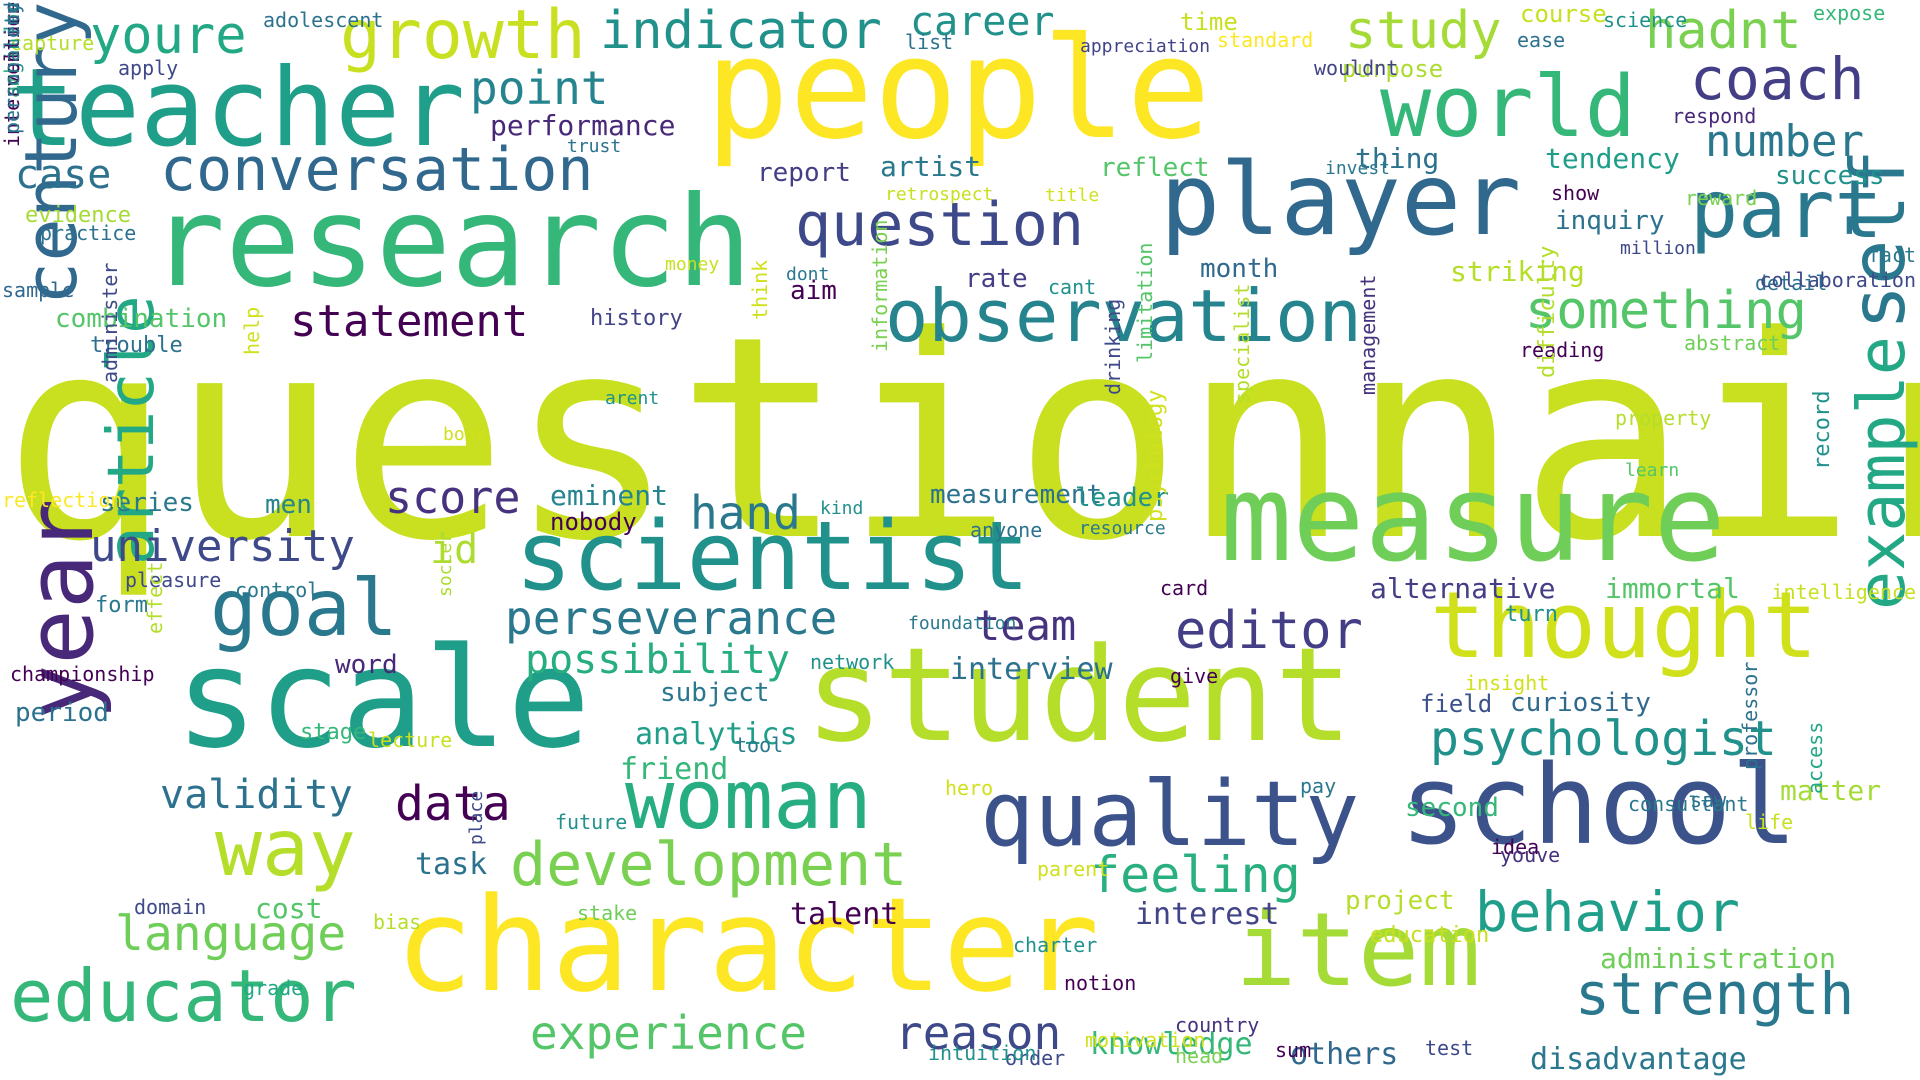 The height and width of the screenshot is (1080, 1920). What do you see at coordinates (591, 822) in the screenshot?
I see `word-future: future` at bounding box center [591, 822].